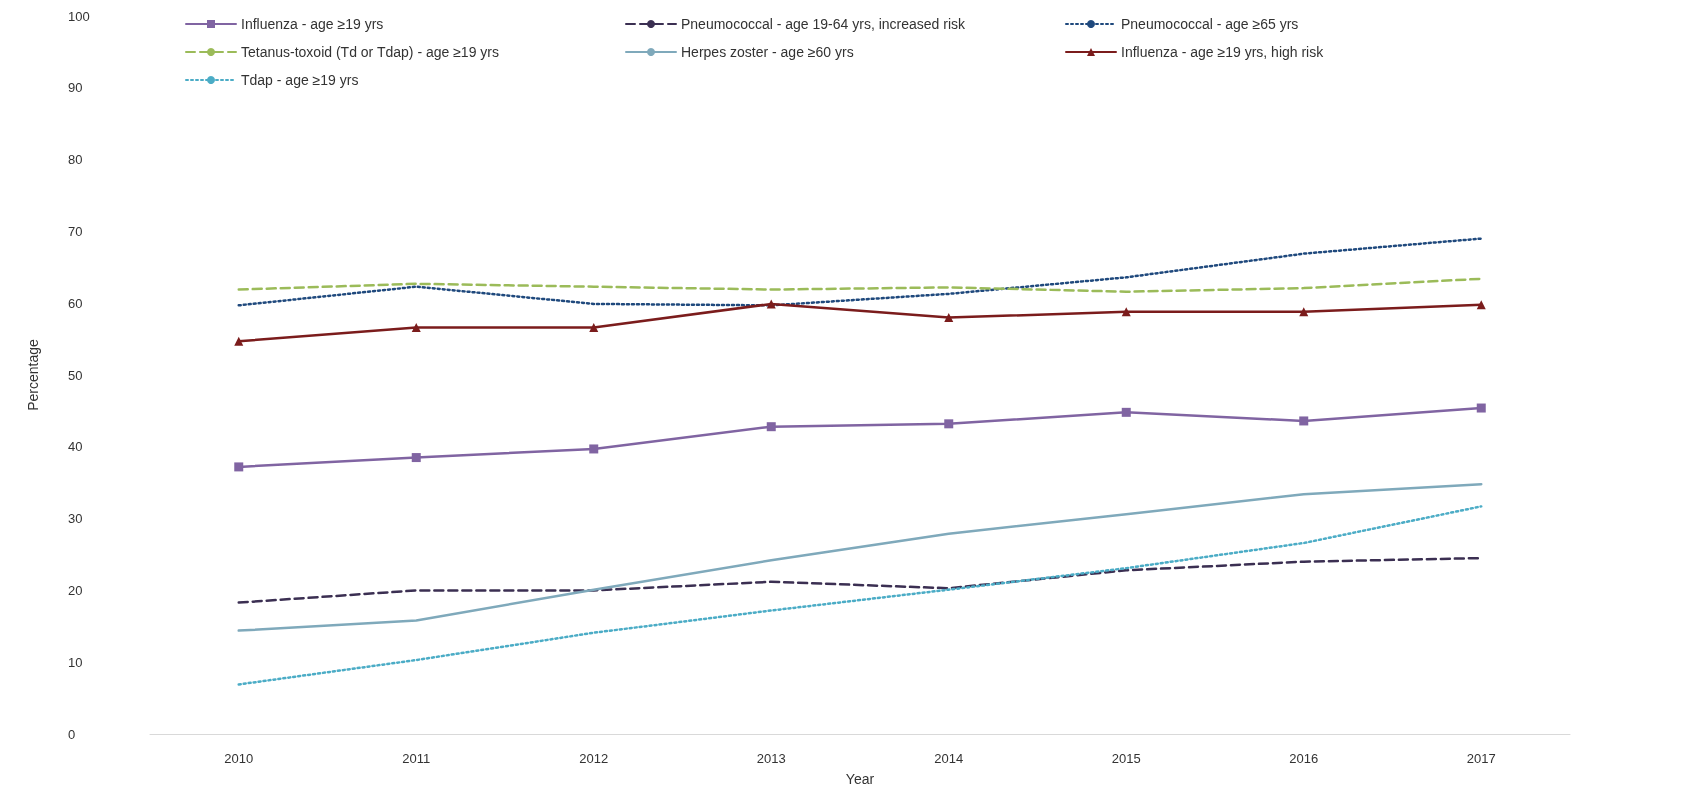 This screenshot has height=796, width=1705. Describe the element at coordinates (75, 88) in the screenshot. I see `y-tick-label: 90` at that location.